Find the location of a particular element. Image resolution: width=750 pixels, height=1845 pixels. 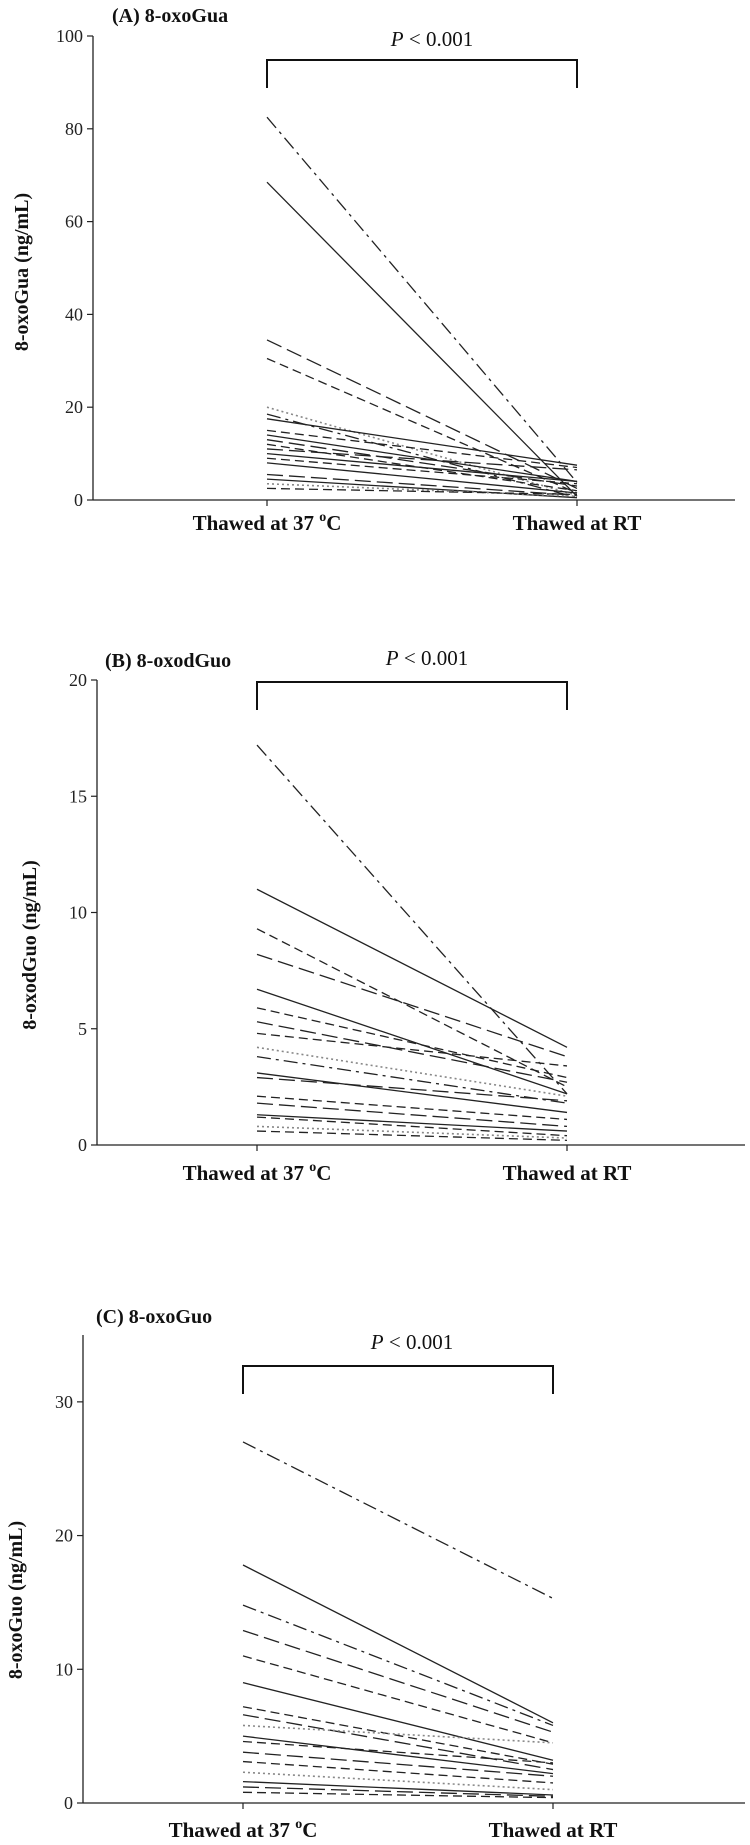

y-tick-label: 80 is located at coordinates (74, 129).